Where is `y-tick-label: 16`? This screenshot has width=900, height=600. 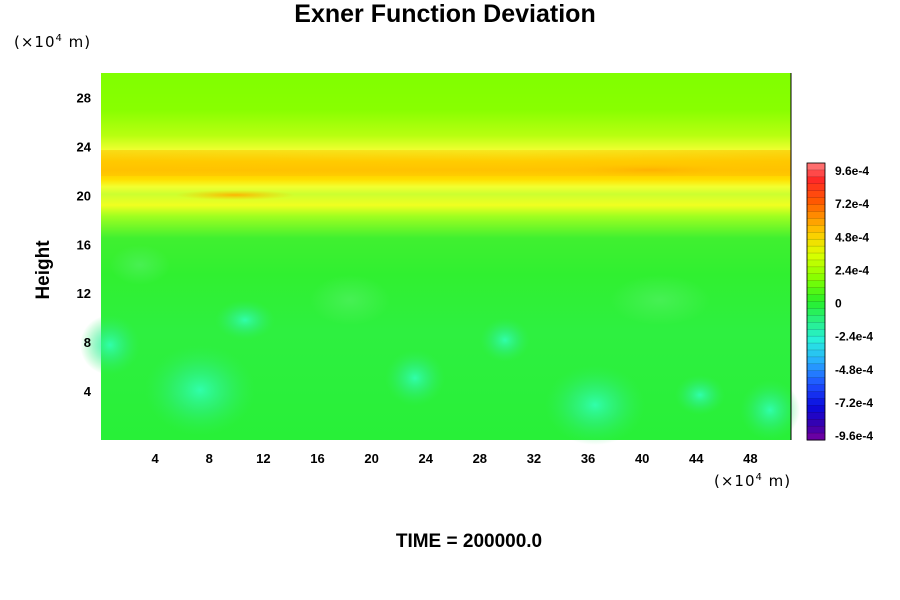
y-tick-label: 16 is located at coordinates (84, 244).